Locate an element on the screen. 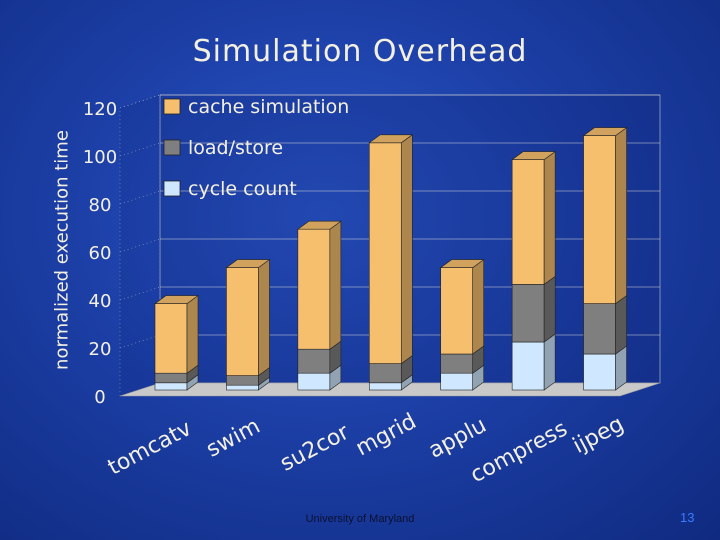 The width and height of the screenshot is (720, 540). bar-swim-top is located at coordinates (248, 263).